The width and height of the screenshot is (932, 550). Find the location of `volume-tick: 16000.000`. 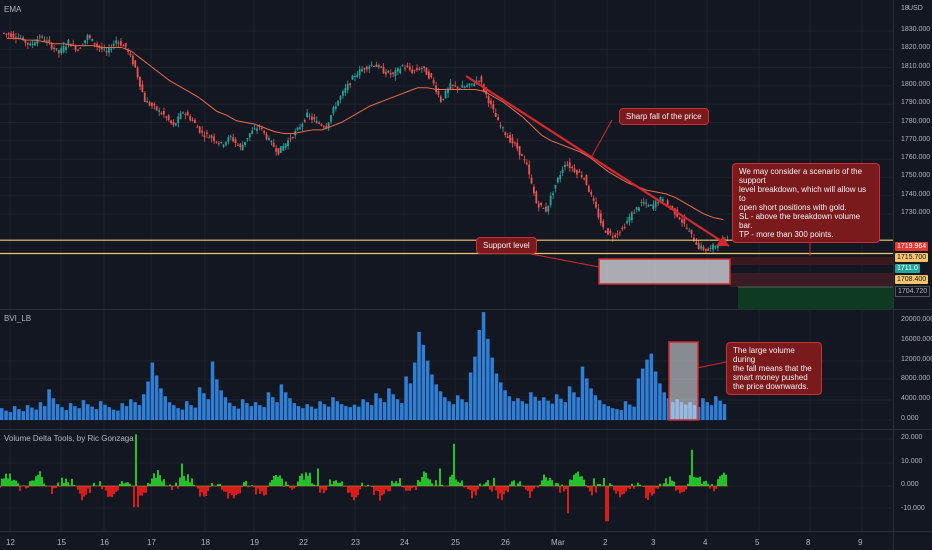

volume-tick: 16000.000 is located at coordinates (916, 339).